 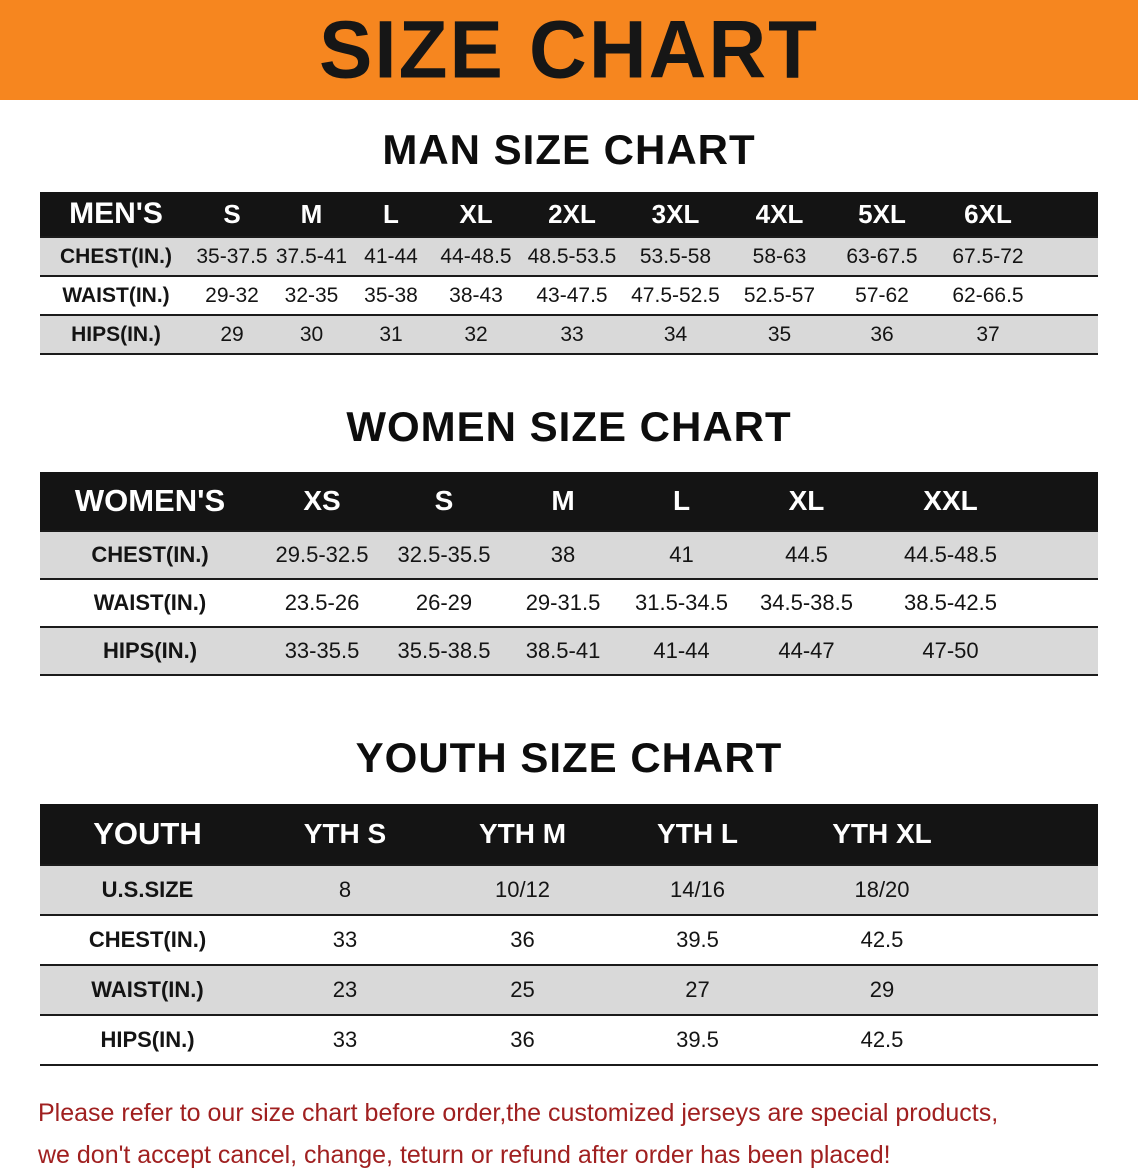 What do you see at coordinates (345, 989) in the screenshot?
I see `cell: 23` at bounding box center [345, 989].